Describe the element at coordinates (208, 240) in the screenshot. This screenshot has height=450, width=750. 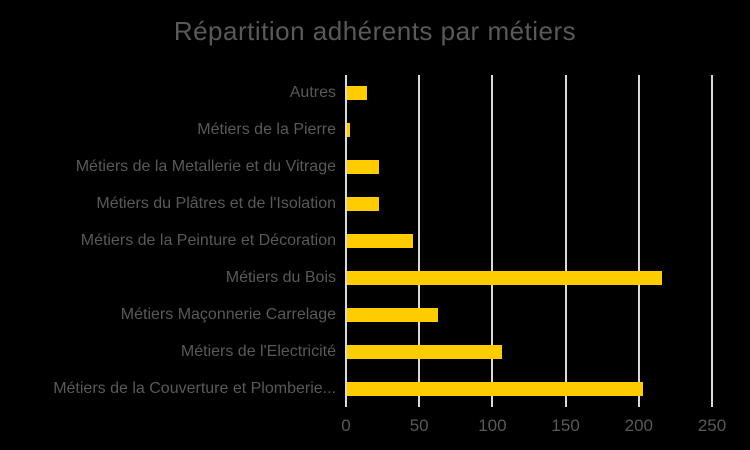
I see `category-label: Métiers de la Peinture et Décoration` at that location.